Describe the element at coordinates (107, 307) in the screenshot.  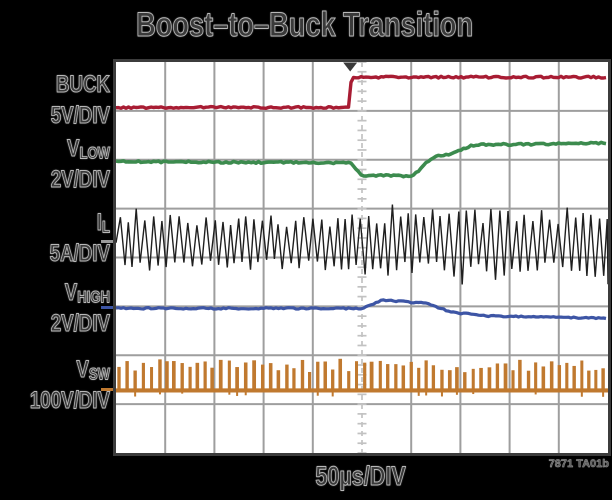
I see `channel-level-marker-vhigh` at that location.